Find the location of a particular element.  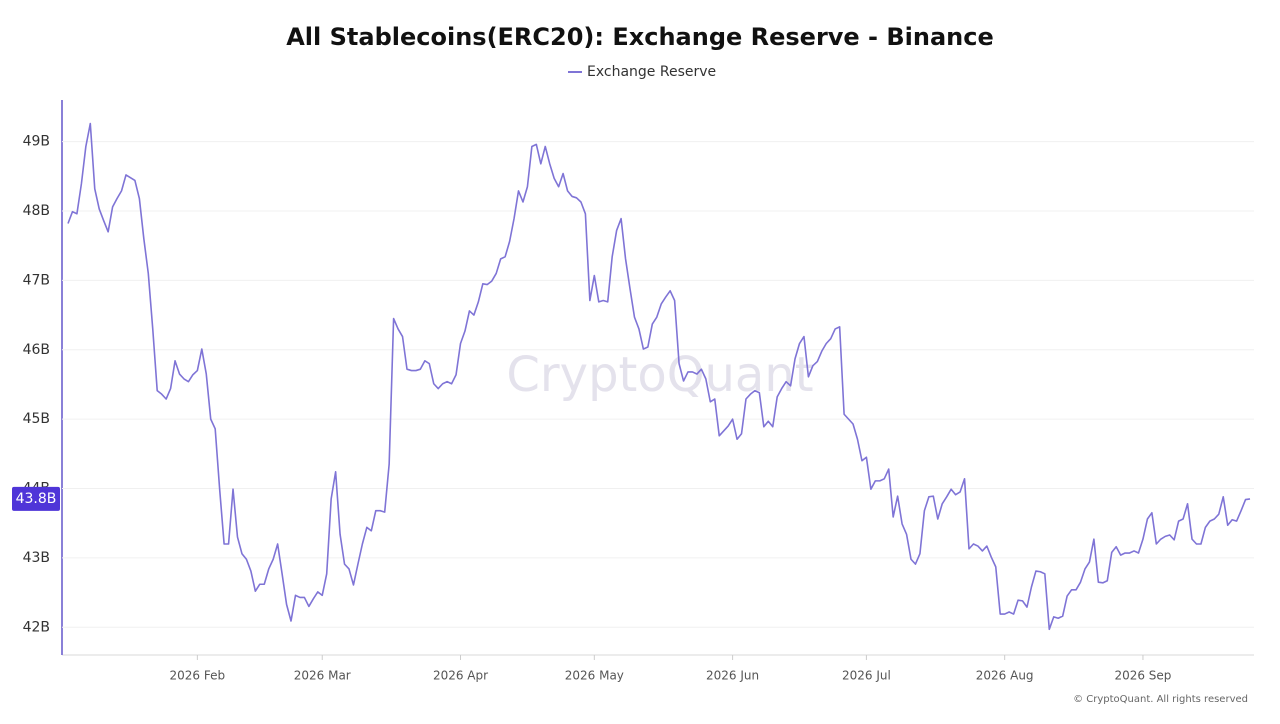

copyright: © CryptoQuant. All rights reserved is located at coordinates (1160, 699).